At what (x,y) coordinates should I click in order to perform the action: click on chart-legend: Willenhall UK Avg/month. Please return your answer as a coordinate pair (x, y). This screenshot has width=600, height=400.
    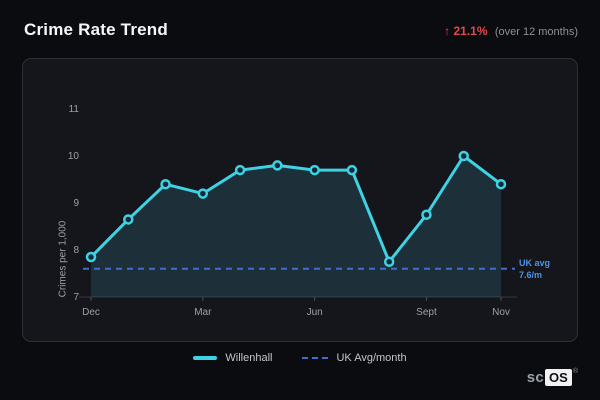
    Looking at the image, I should click on (300, 358).